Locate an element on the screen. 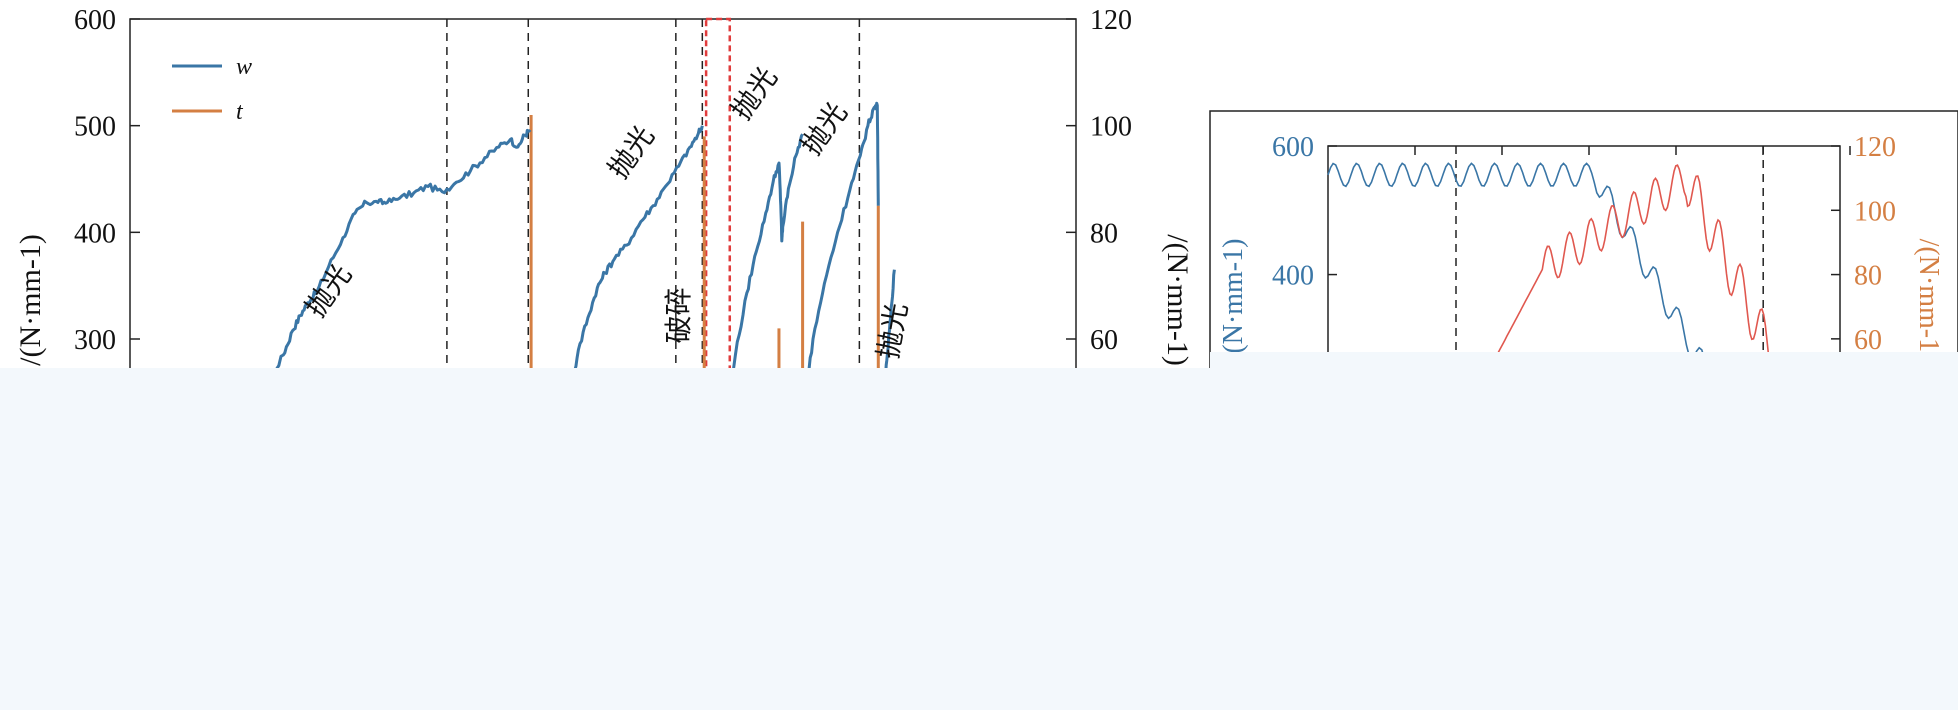 The image size is (1958, 715). inset-right-y-axis-label: /(N·mm-1) is located at coordinates (1928, 300).